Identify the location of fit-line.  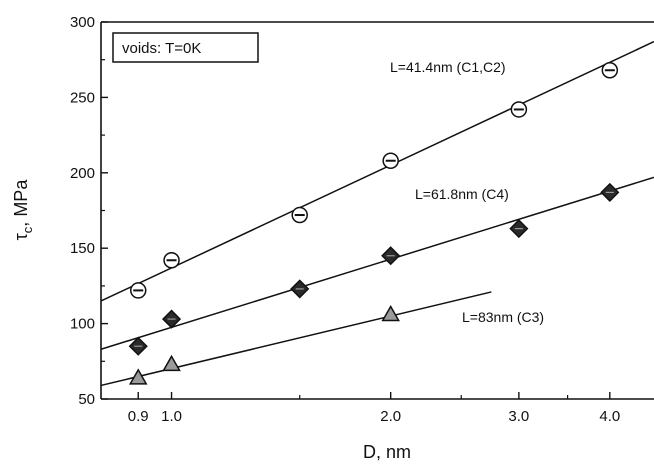
(296, 339).